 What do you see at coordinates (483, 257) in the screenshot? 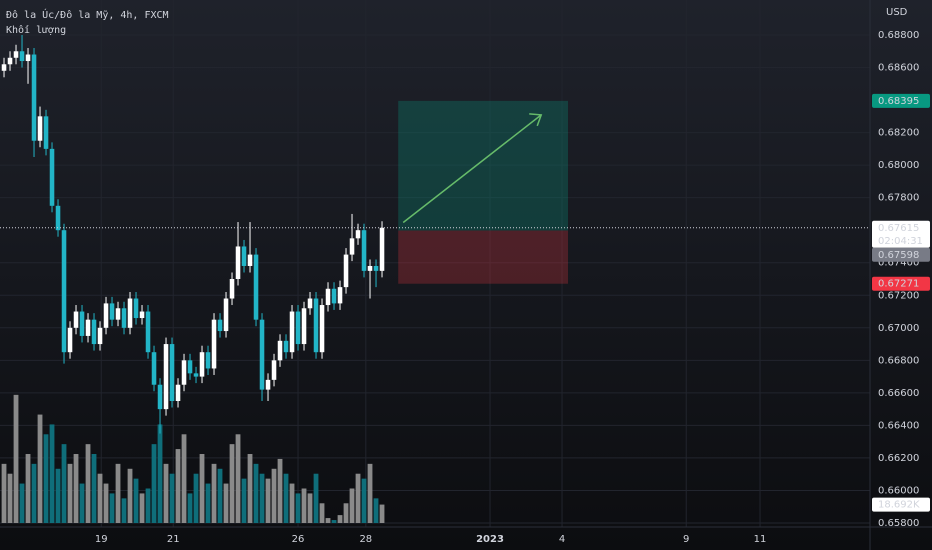
I see `stop-zone` at bounding box center [483, 257].